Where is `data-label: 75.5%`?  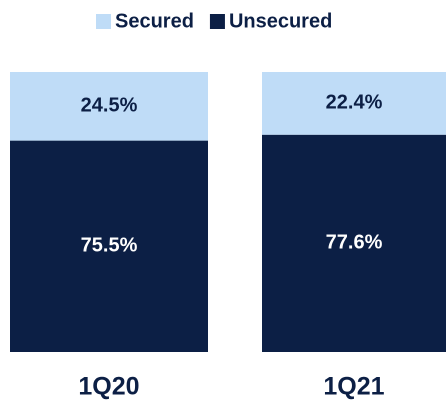 data-label: 75.5% is located at coordinates (109, 246).